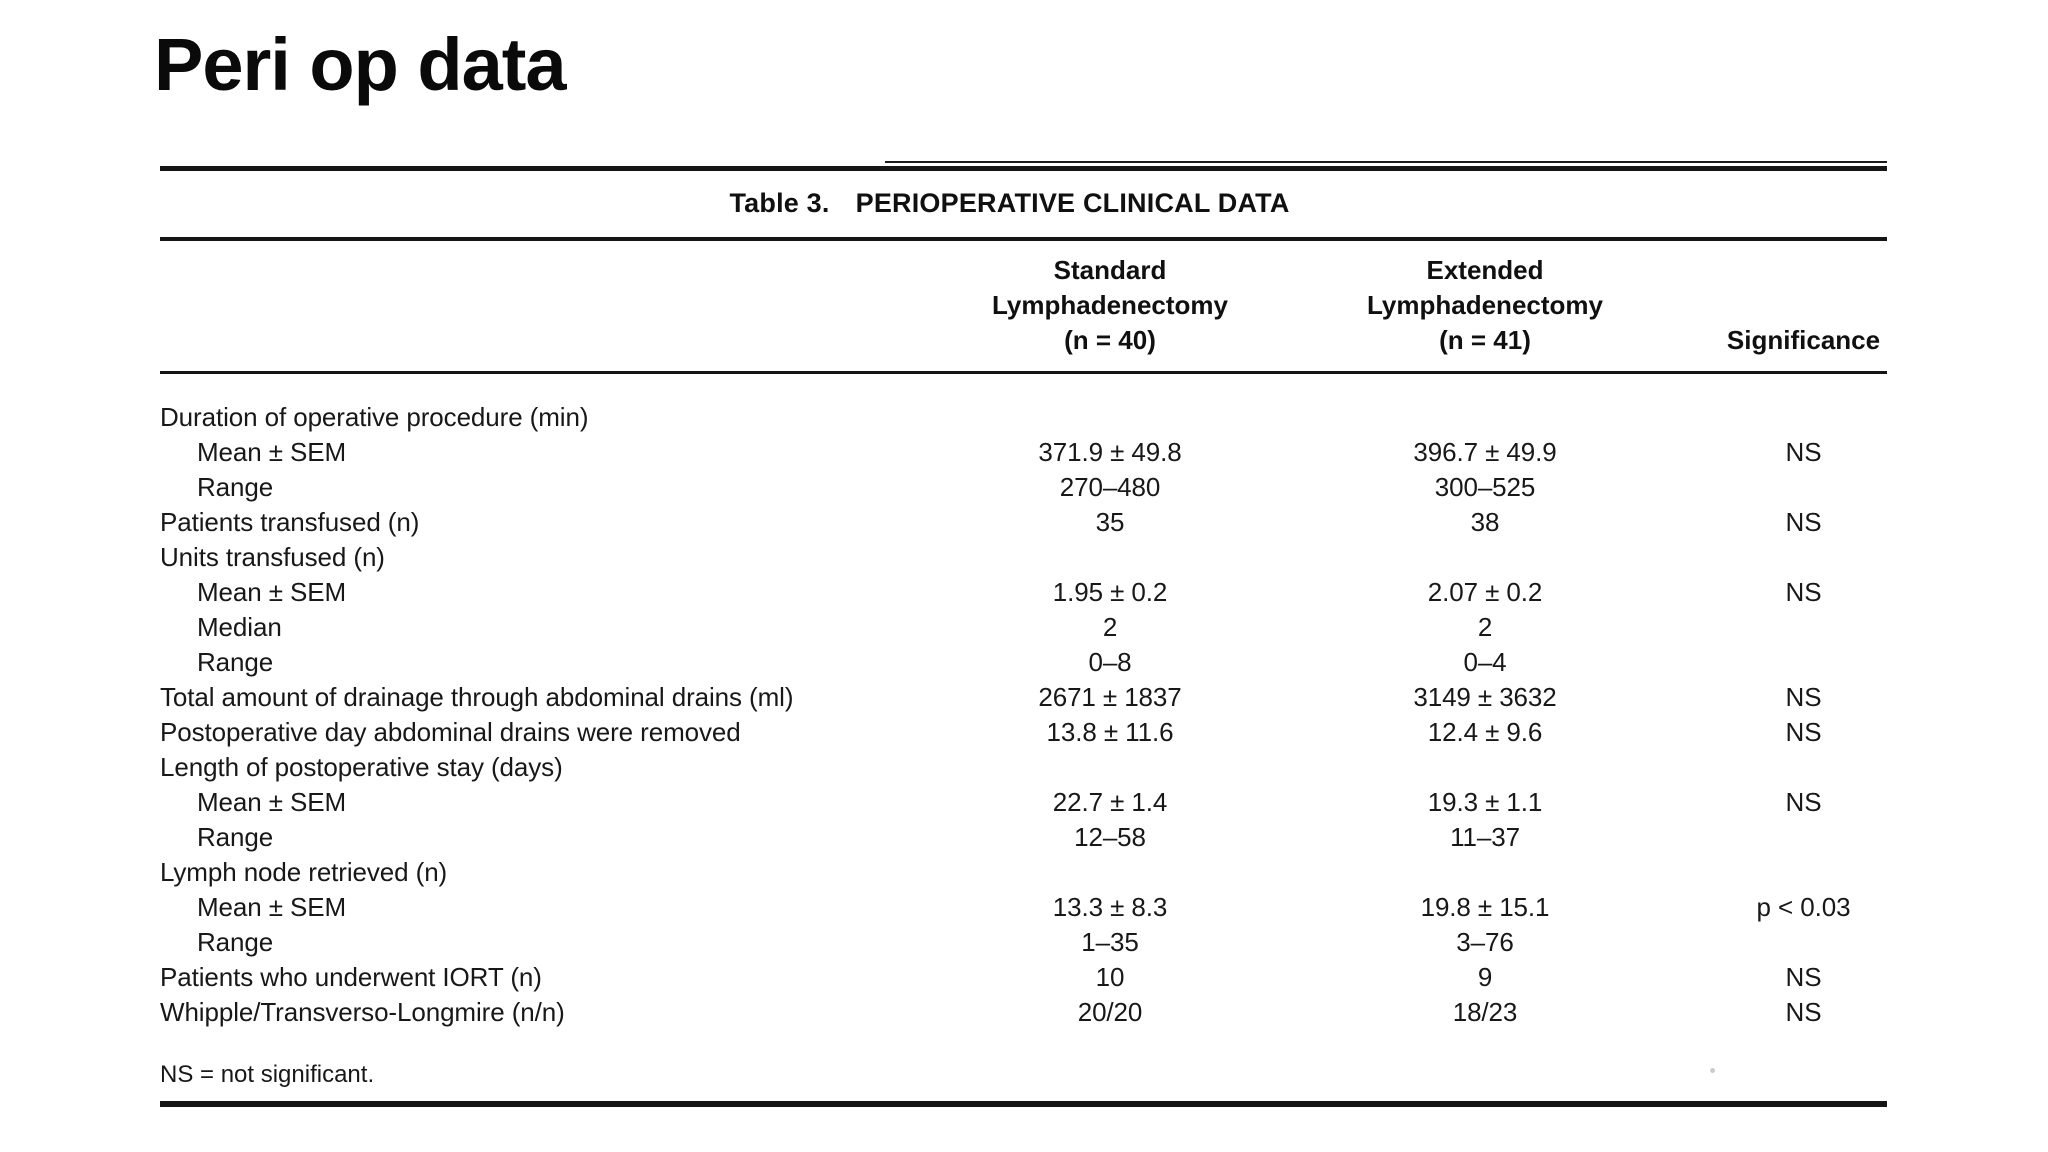  I want to click on table-row: Range 12–58 11–37, so click(1023, 837).